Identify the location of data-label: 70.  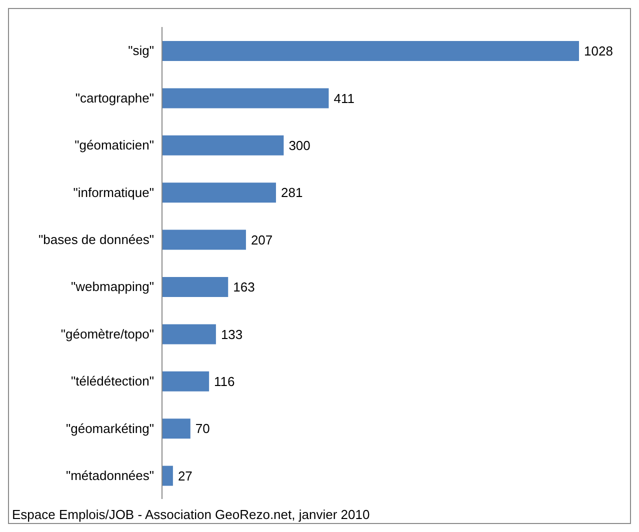
(202, 428).